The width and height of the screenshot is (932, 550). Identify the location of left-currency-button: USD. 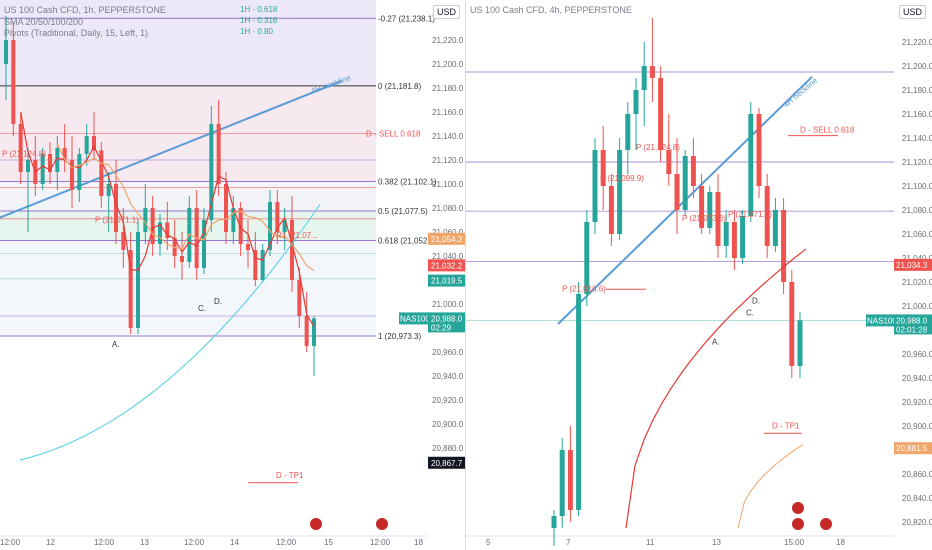
(447, 12).